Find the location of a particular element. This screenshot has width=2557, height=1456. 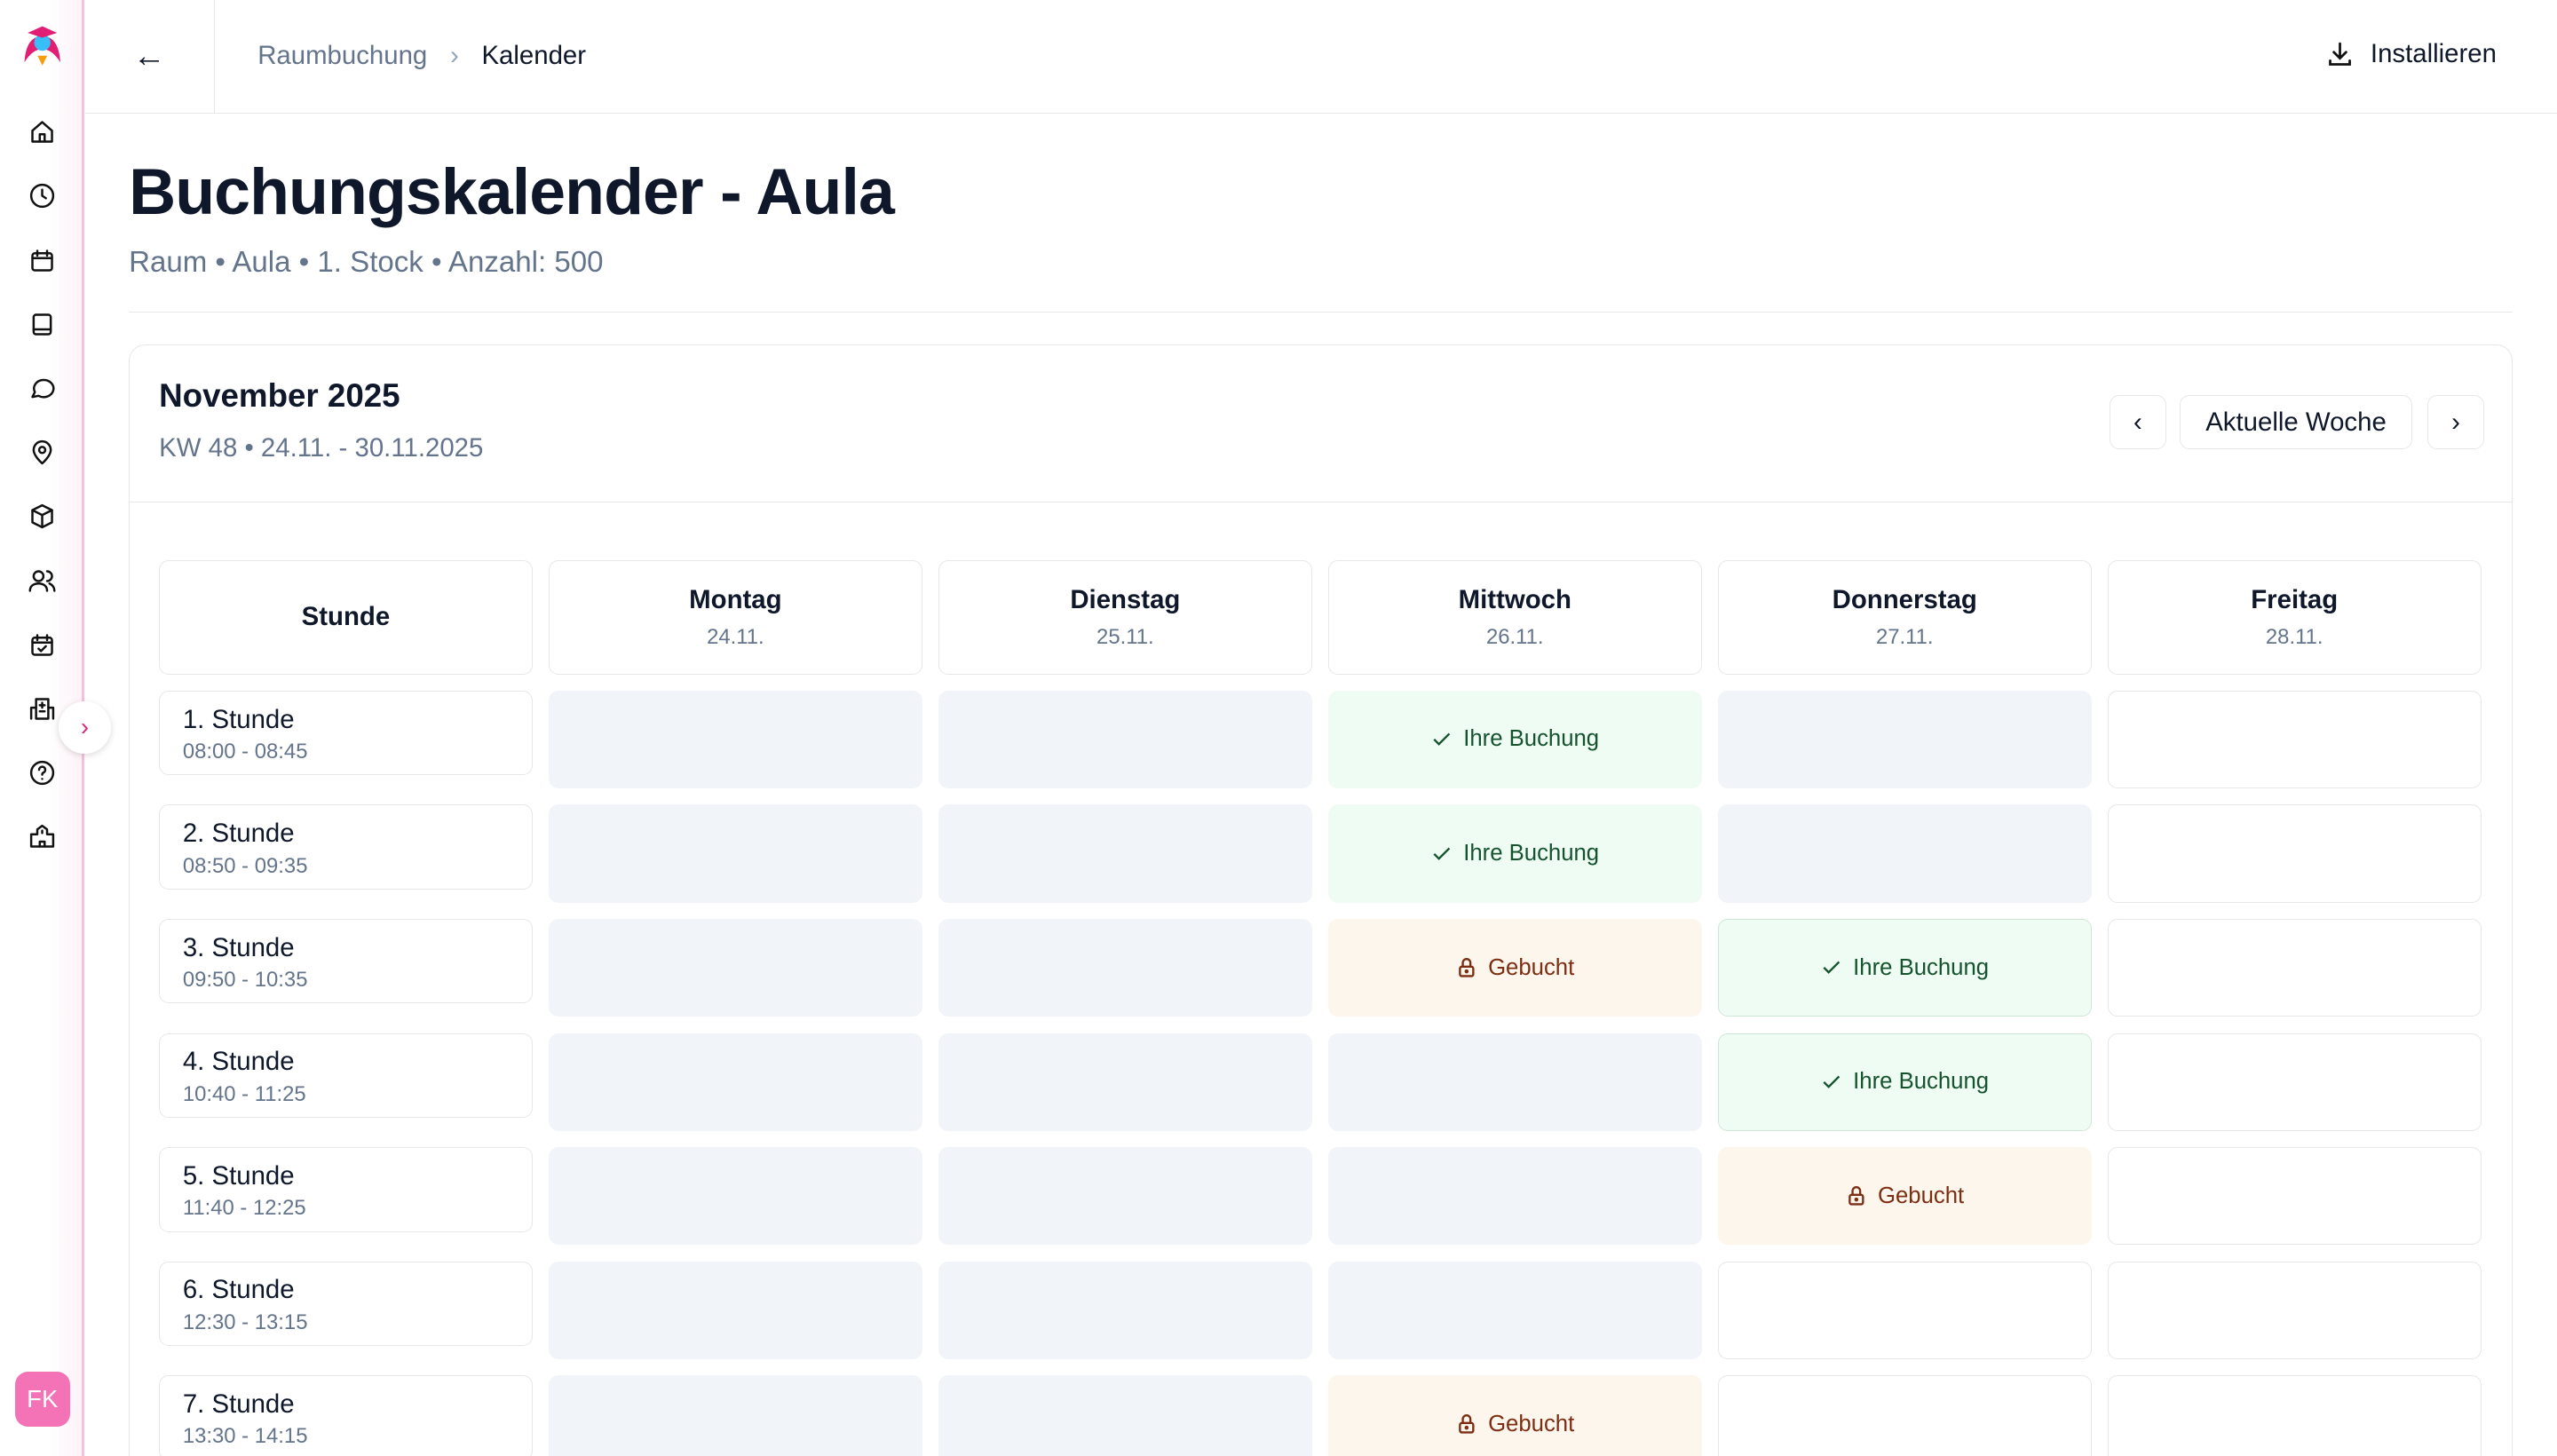

page-title: Buchungskalender - Aula is located at coordinates (512, 191).